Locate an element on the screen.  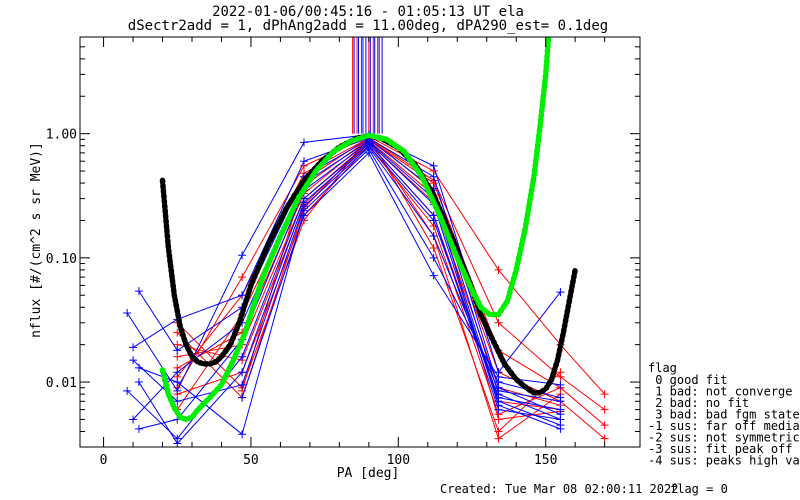
chart-title: 2022-01-06/00:45:16 - 01:05:13 UT ela is located at coordinates (368, 12).